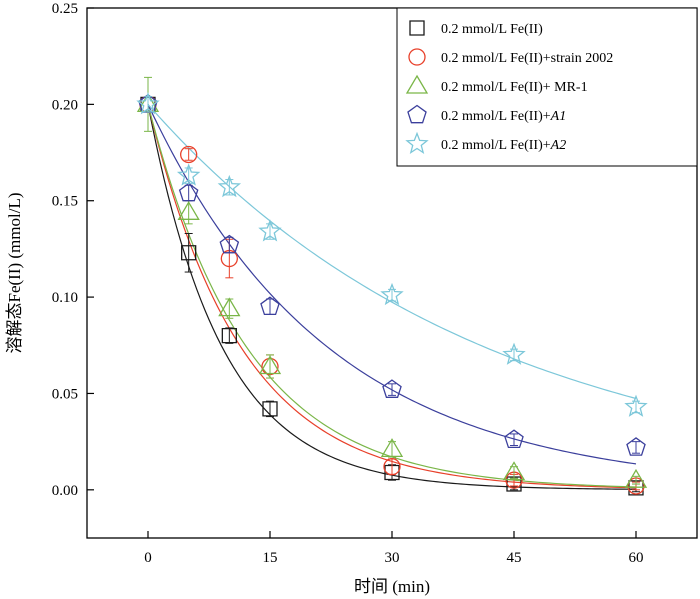 Image resolution: width=700 pixels, height=599 pixels. I want to click on legend-label: 0.2 mmol/L Fe(II)+strain 2002, so click(527, 58).